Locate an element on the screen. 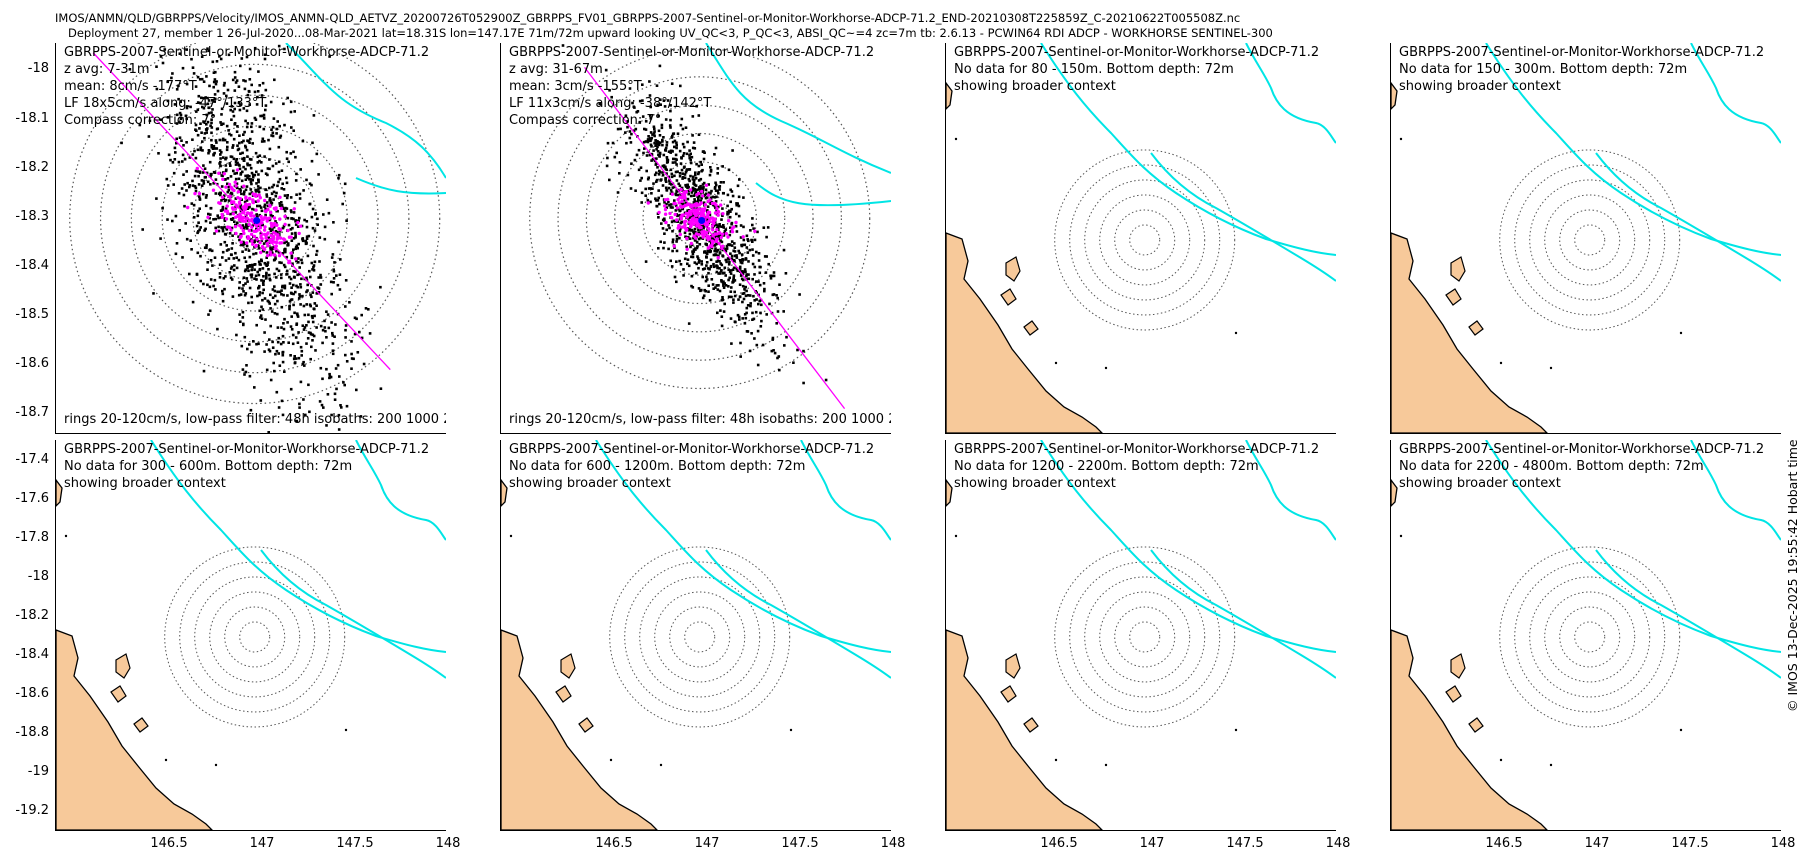 The height and width of the screenshot is (851, 1800). x-tick-label: 147.5 is located at coordinates (1245, 843).